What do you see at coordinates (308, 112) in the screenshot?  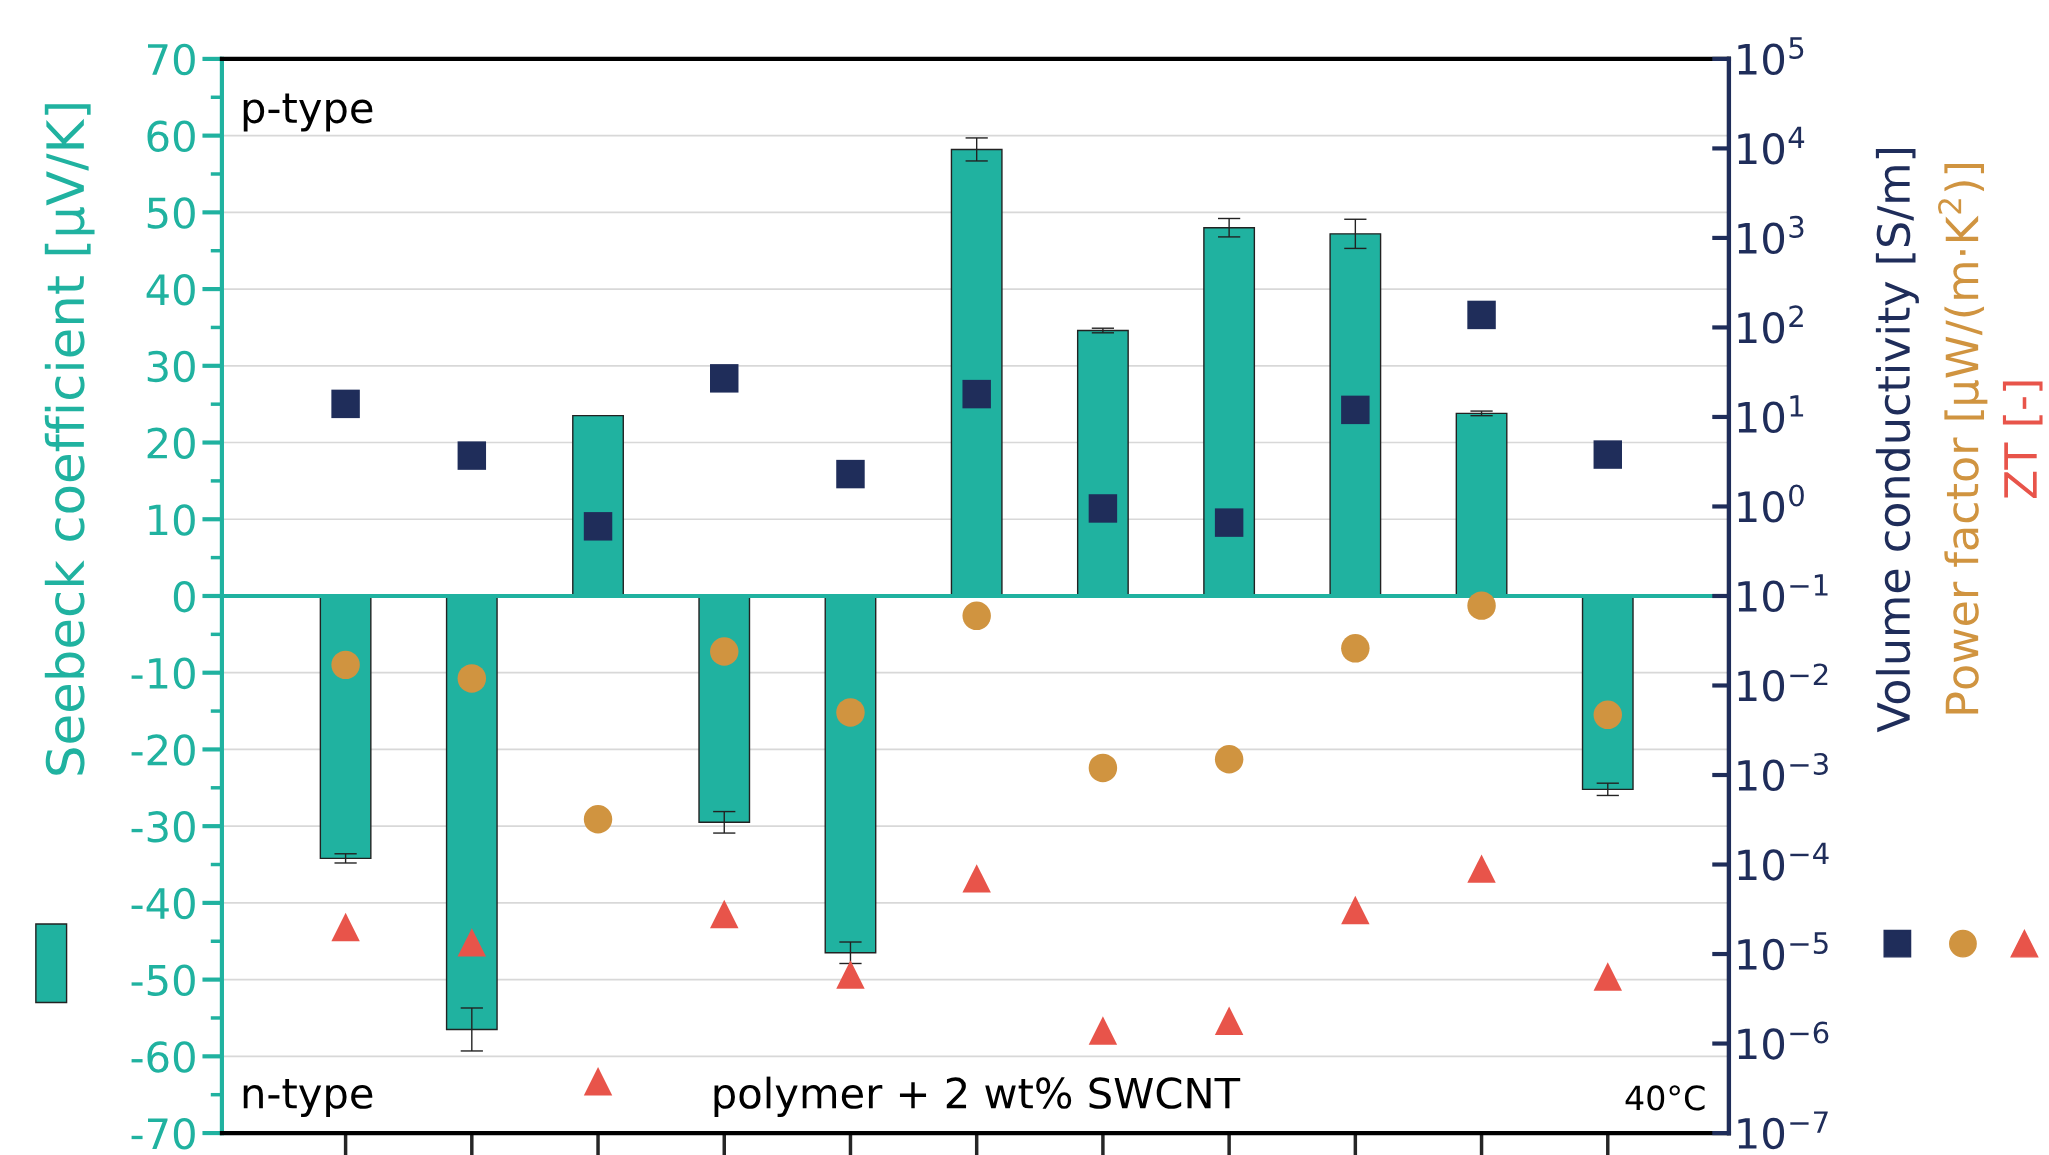 I see `annotation: p-type` at bounding box center [308, 112].